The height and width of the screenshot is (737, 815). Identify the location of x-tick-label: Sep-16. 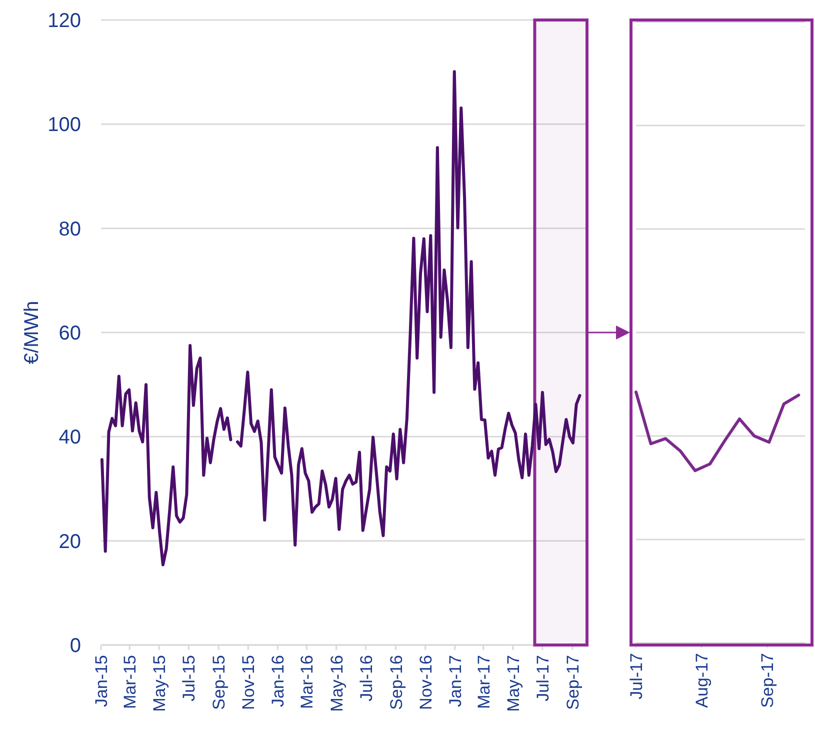
(396, 682).